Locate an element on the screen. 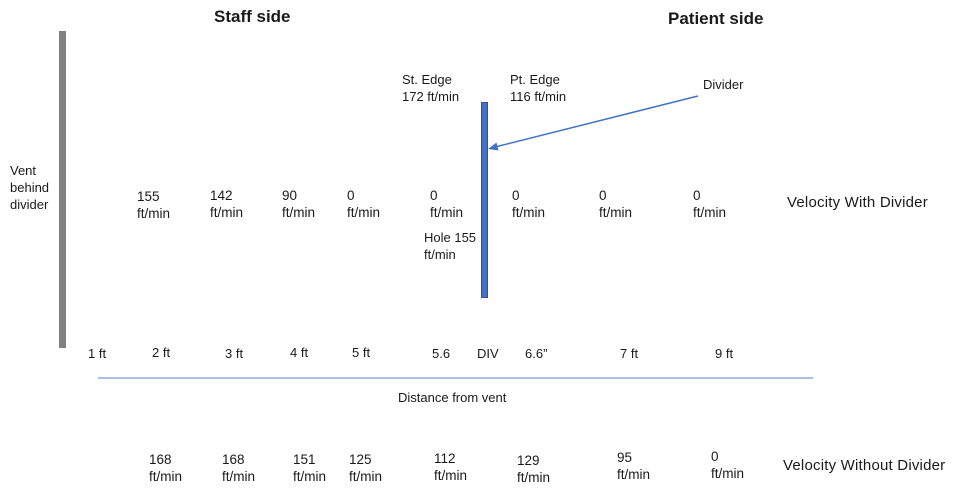 The height and width of the screenshot is (489, 967). without-divider-row-label: Velocity Without Divider is located at coordinates (864, 465).